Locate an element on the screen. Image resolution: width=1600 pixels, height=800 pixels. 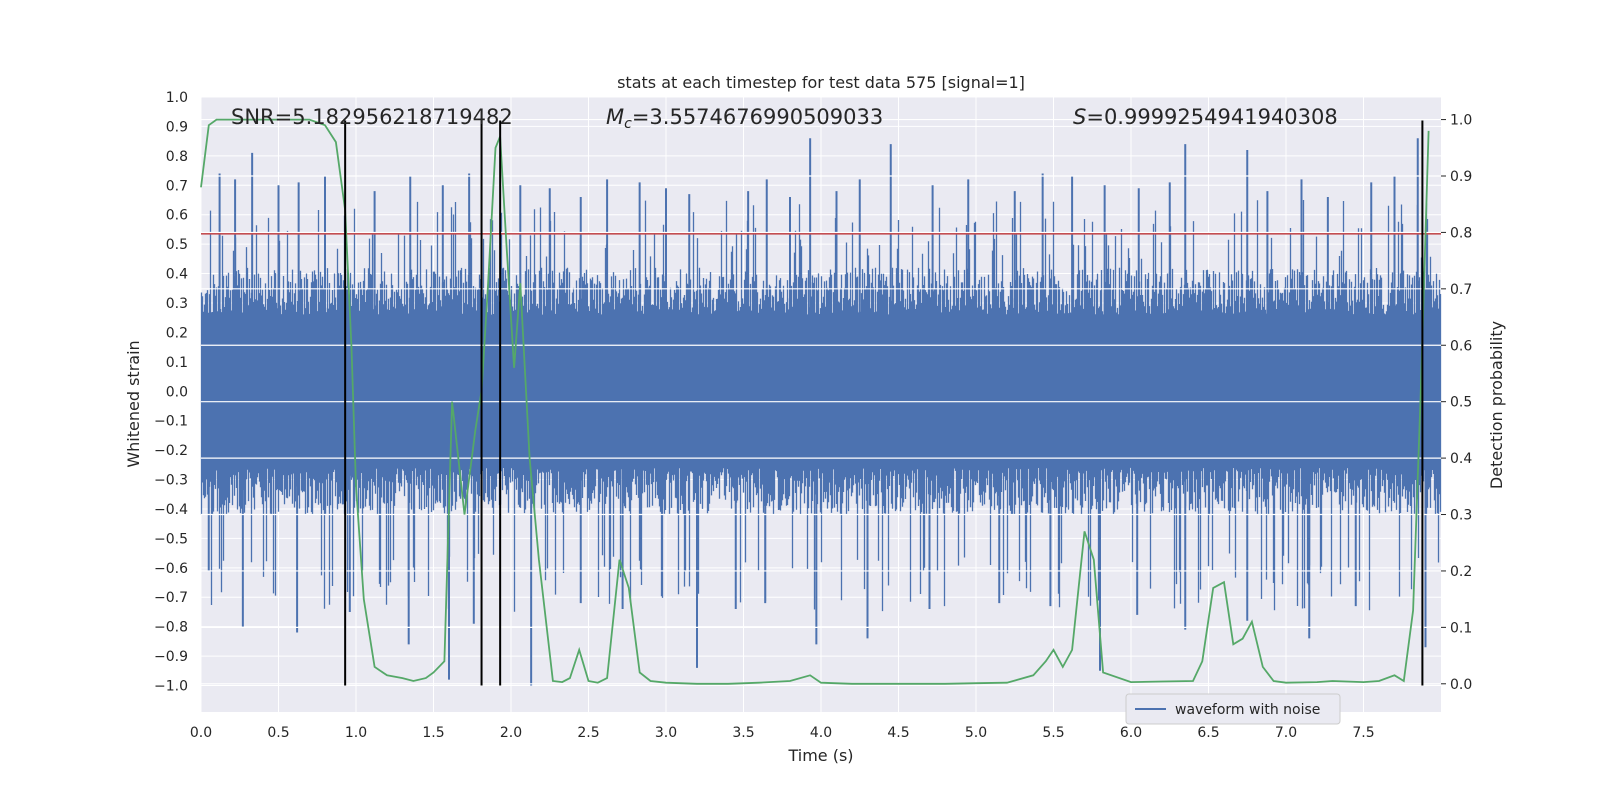
x-axis-label: Time (s) is located at coordinates (820, 755).